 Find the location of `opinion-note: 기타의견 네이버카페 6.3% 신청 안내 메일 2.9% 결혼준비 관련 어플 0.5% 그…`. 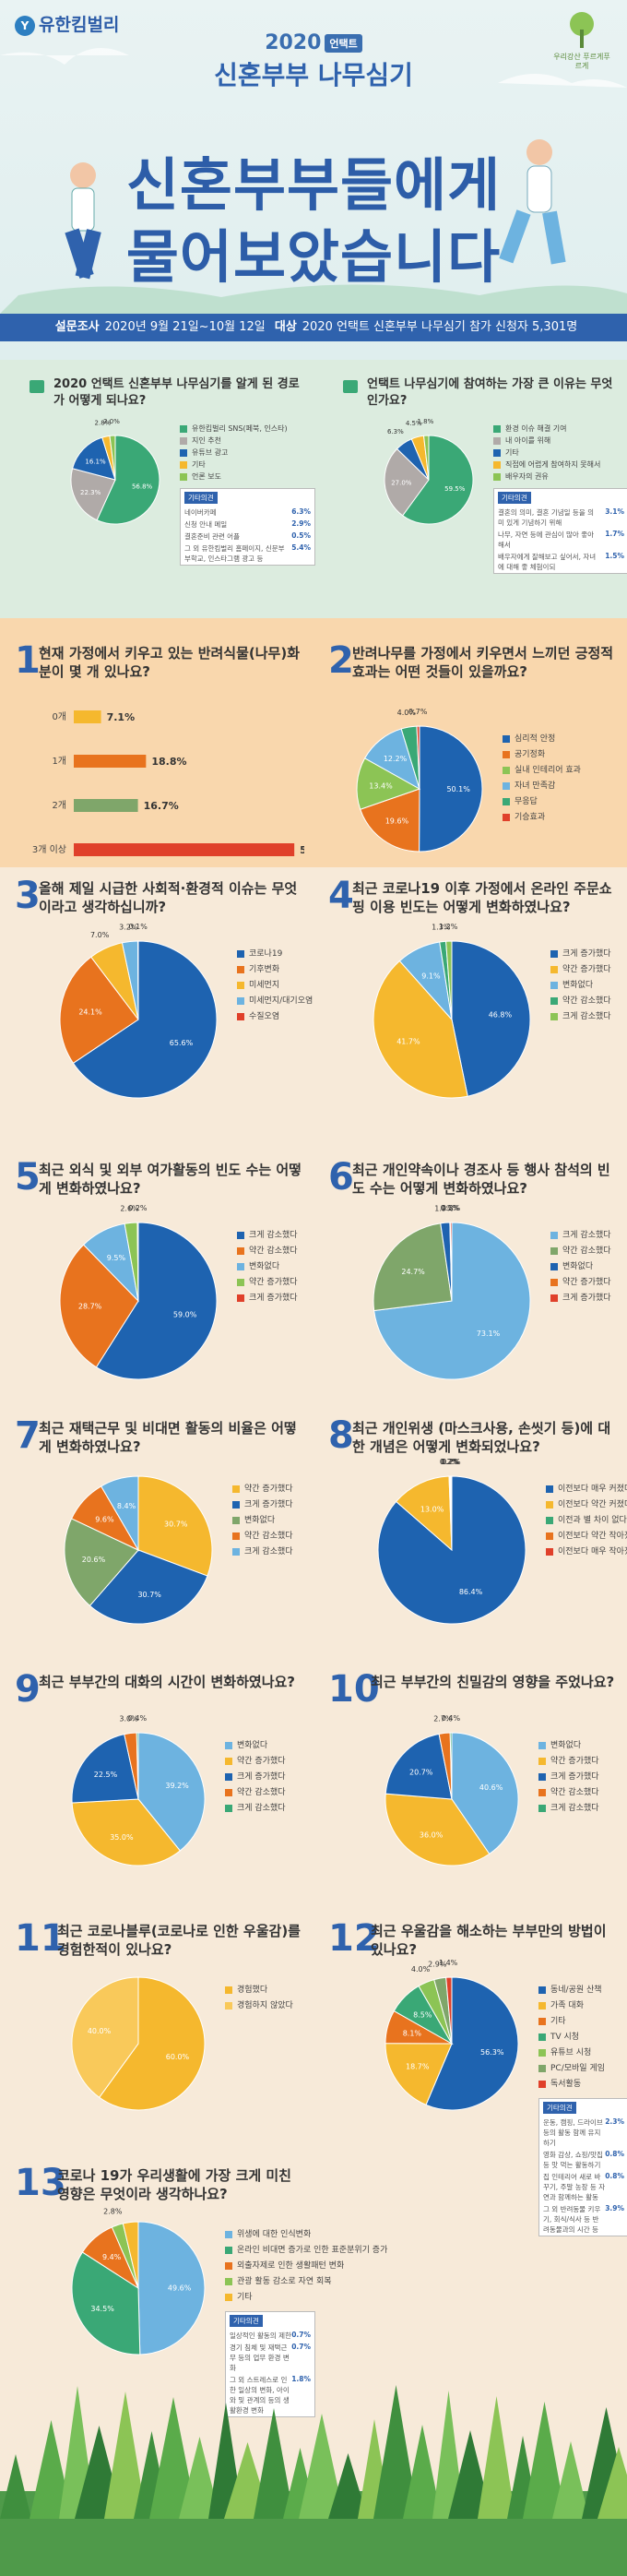

opinion-note: 기타의견 네이버카페 6.3% 신청 안내 메일 2.9% 결혼준비 관련 어플 0.5% 그… is located at coordinates (248, 527).